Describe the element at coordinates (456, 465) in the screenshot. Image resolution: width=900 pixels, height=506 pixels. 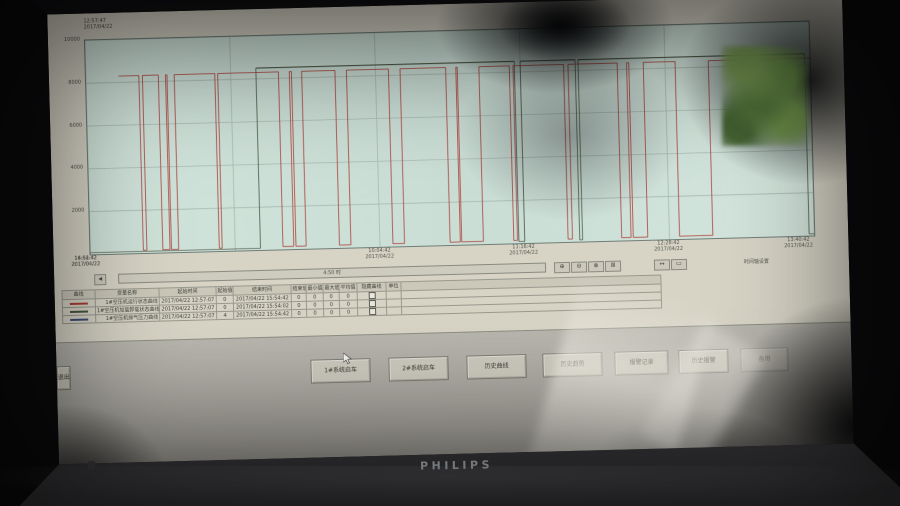
I see `monitor-brand-logo: PHILIPS` at that location.